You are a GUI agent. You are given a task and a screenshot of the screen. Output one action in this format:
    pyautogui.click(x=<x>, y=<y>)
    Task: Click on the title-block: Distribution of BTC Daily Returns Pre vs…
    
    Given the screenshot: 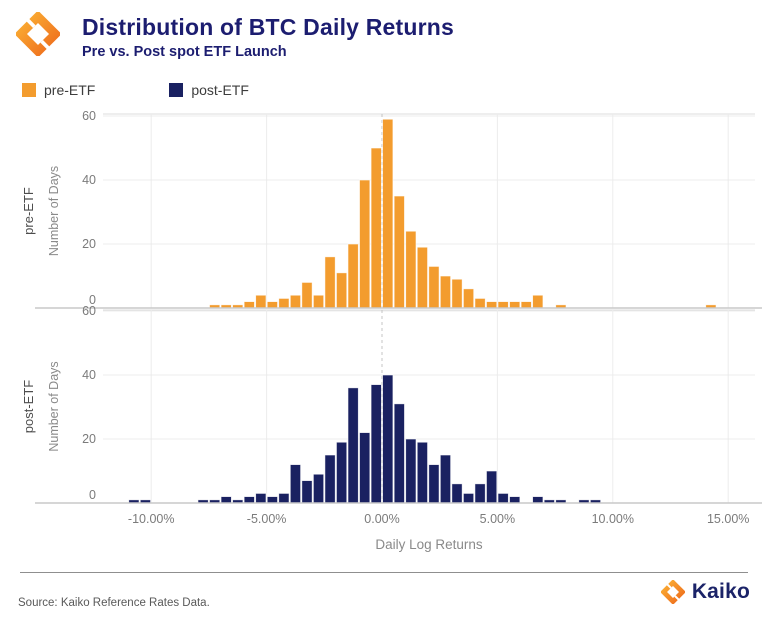 What is the action you would take?
    pyautogui.click(x=268, y=37)
    